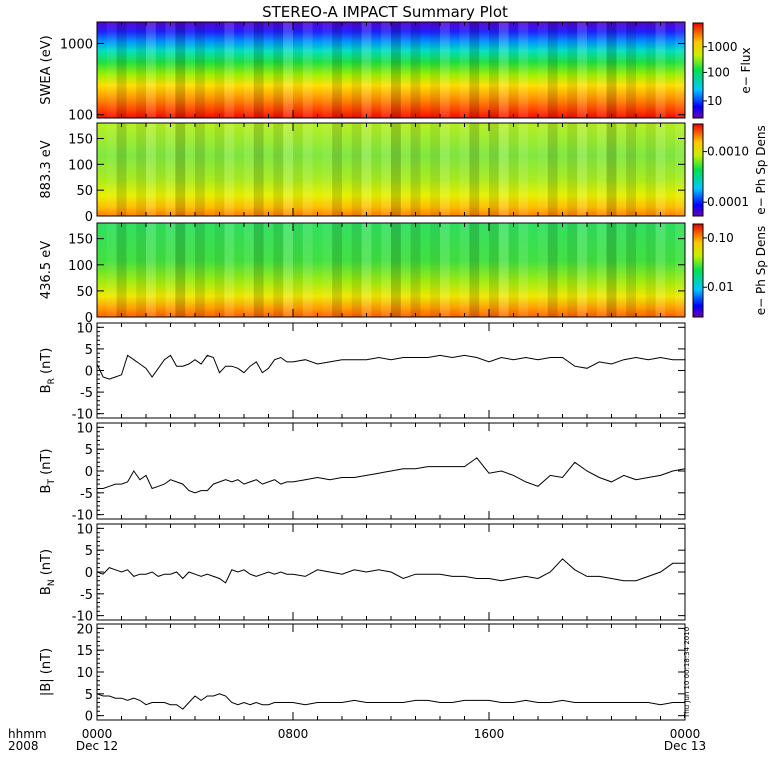  Describe the element at coordinates (761, 270) in the screenshot. I see `pad436-colorbar-label: e− Ph Sp Dens` at that location.